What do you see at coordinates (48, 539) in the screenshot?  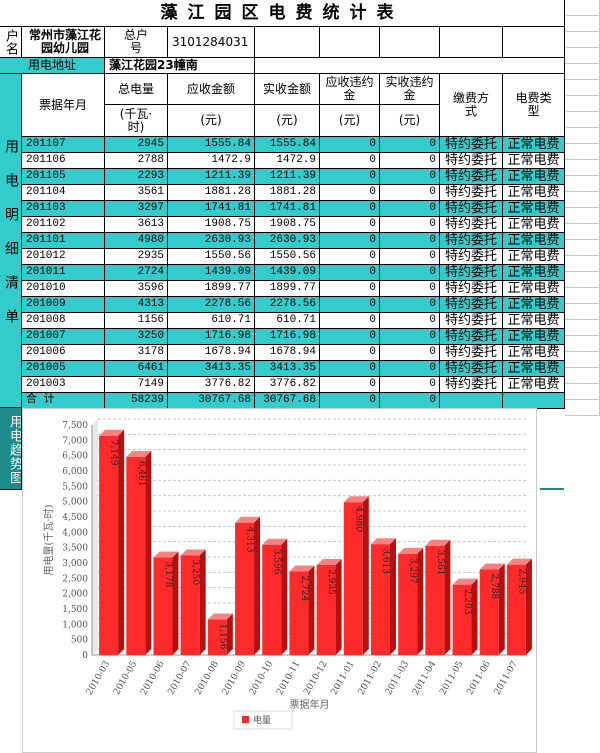 I see `y-axis-label: 用电量(千瓦·时)` at bounding box center [48, 539].